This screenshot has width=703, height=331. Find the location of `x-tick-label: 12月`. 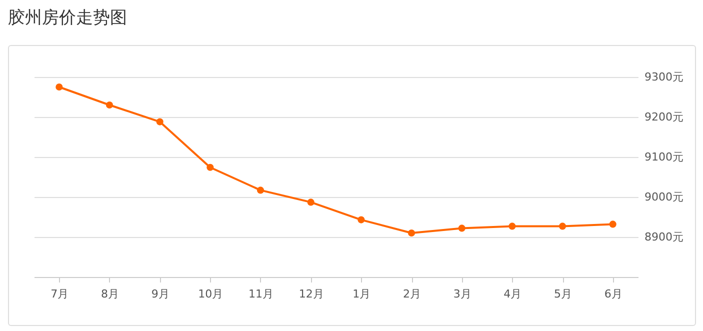

x-tick-label: 12月 is located at coordinates (311, 294).